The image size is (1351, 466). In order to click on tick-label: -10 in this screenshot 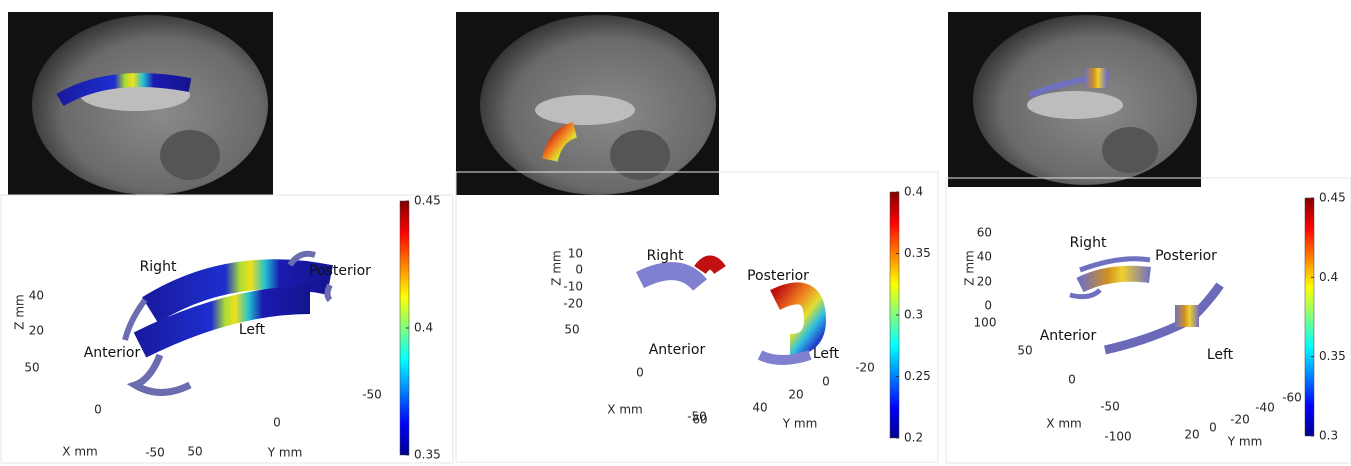, I will do `click(573, 287)`.